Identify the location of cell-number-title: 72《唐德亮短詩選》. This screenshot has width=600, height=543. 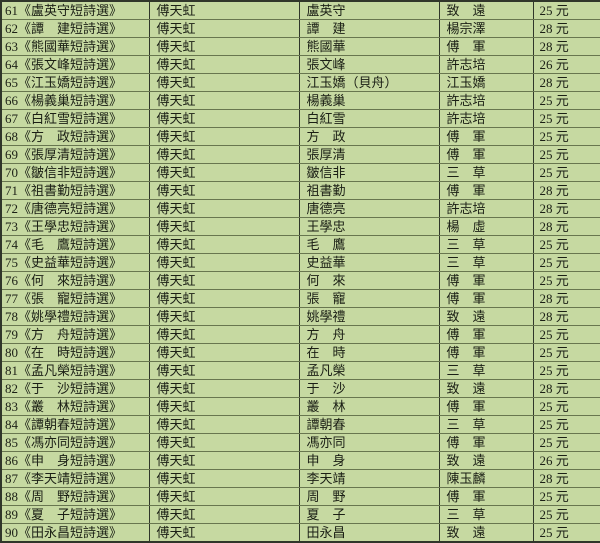
(75, 208).